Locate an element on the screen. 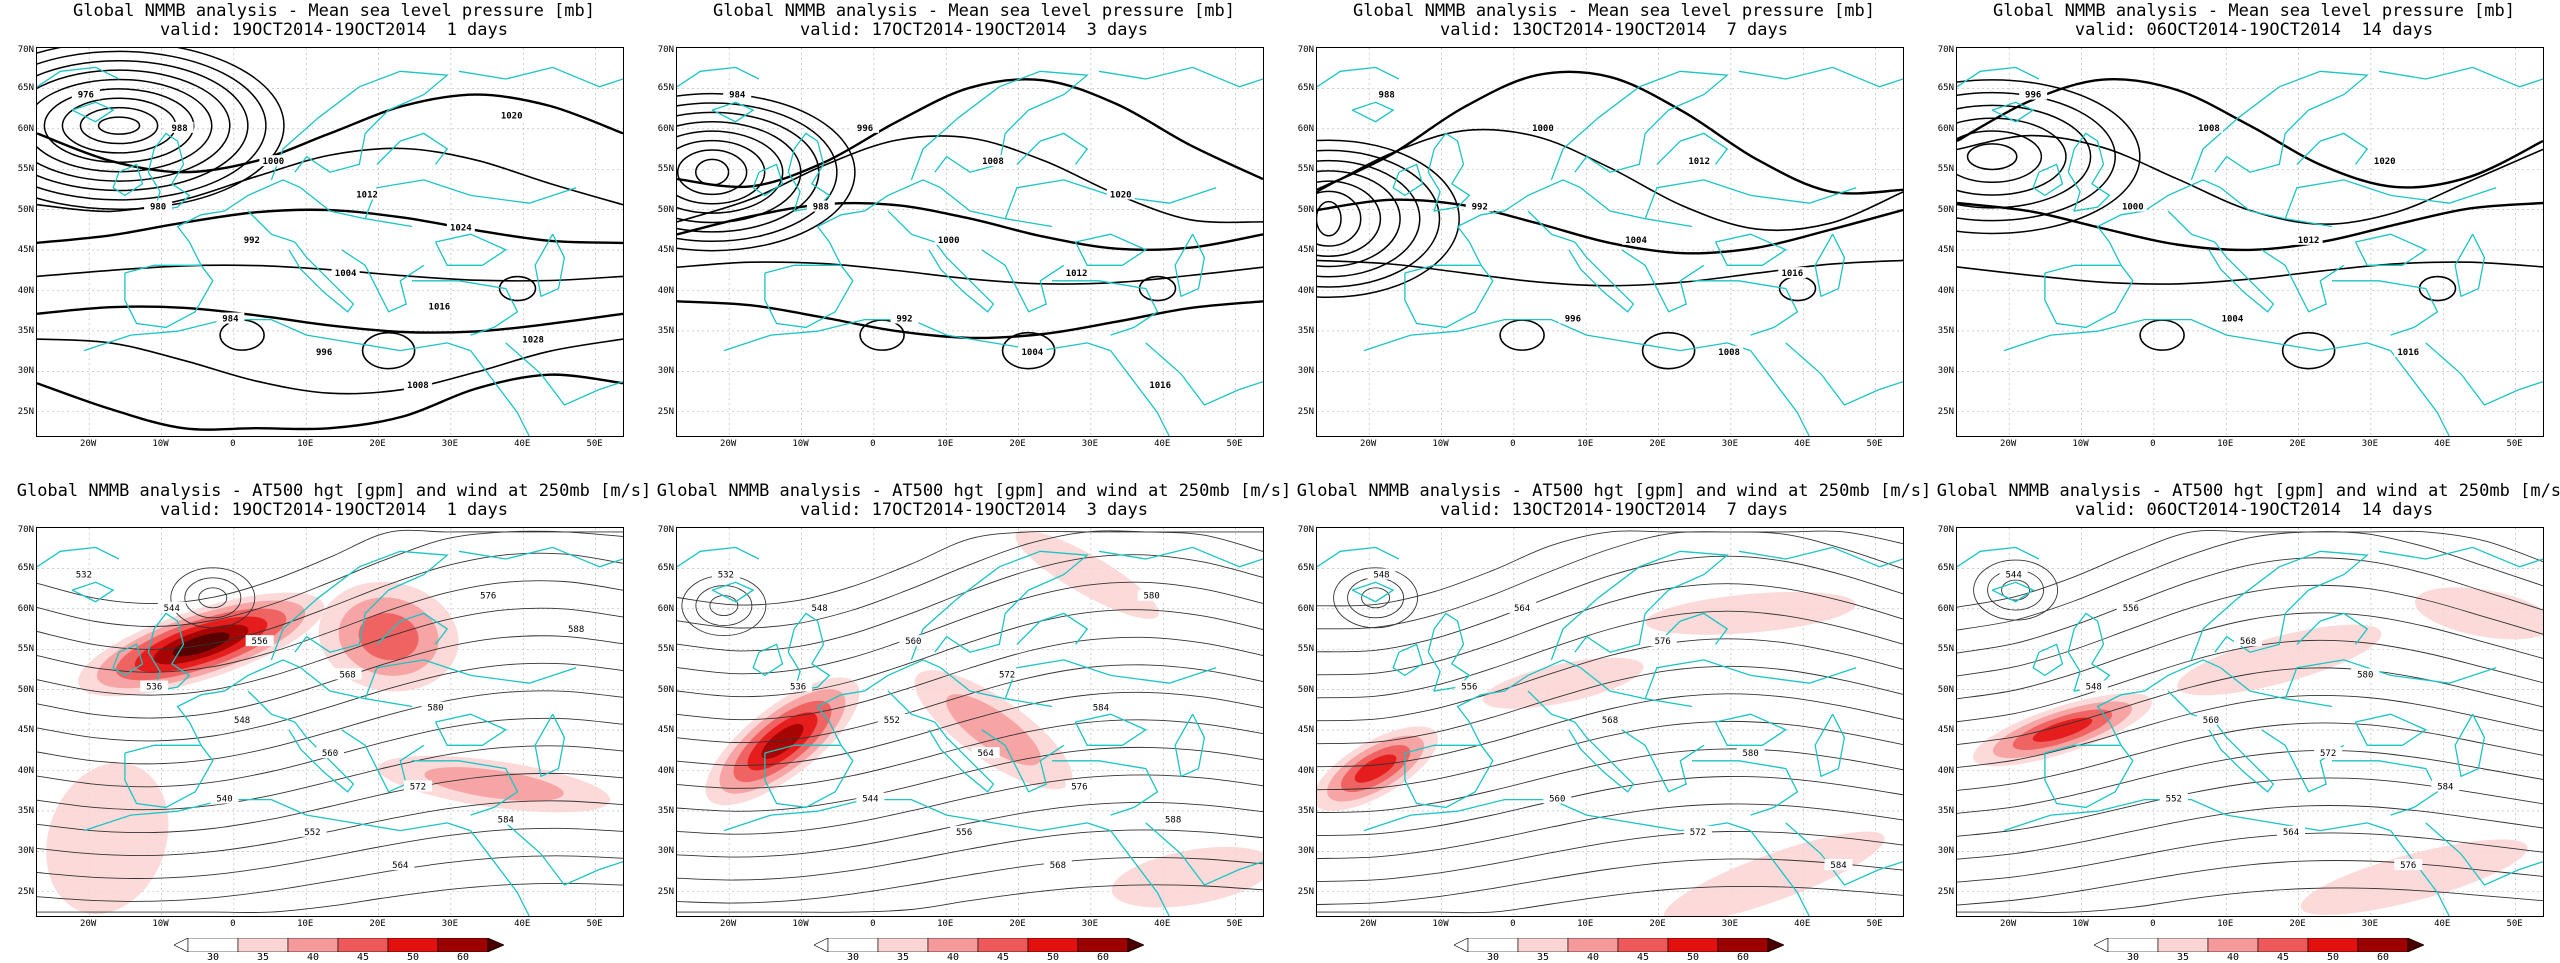  longitude-label: 40E is located at coordinates (1162, 924).